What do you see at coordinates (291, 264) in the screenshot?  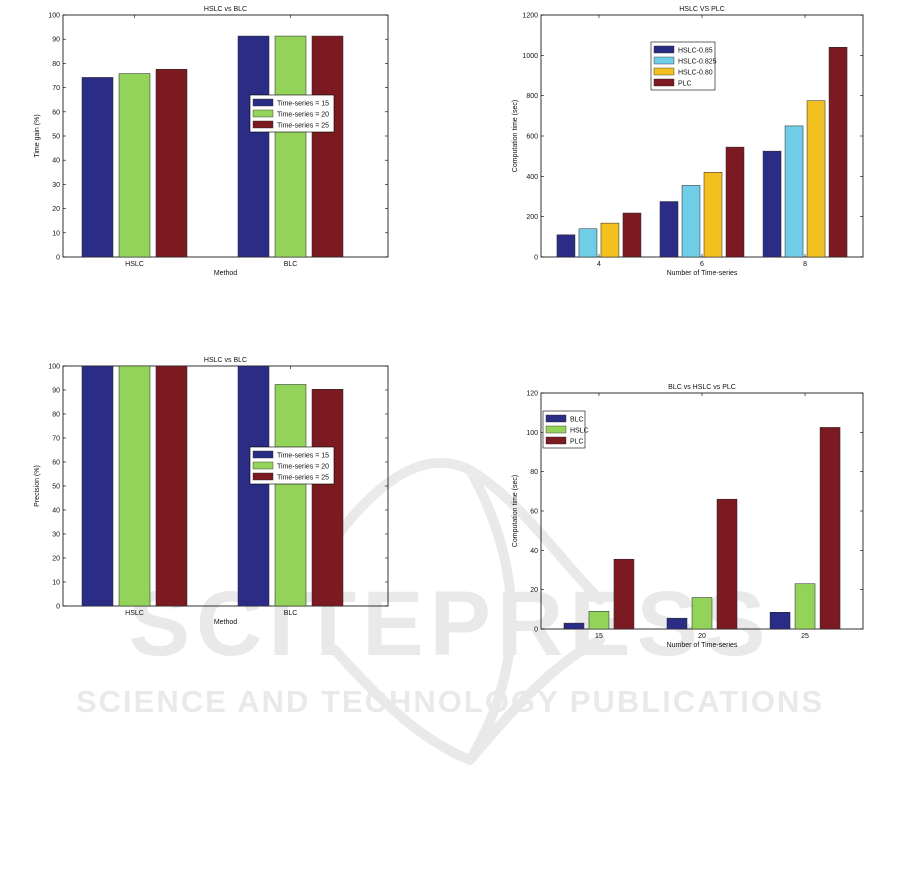 I see `x-tick-label: BLC` at bounding box center [291, 264].